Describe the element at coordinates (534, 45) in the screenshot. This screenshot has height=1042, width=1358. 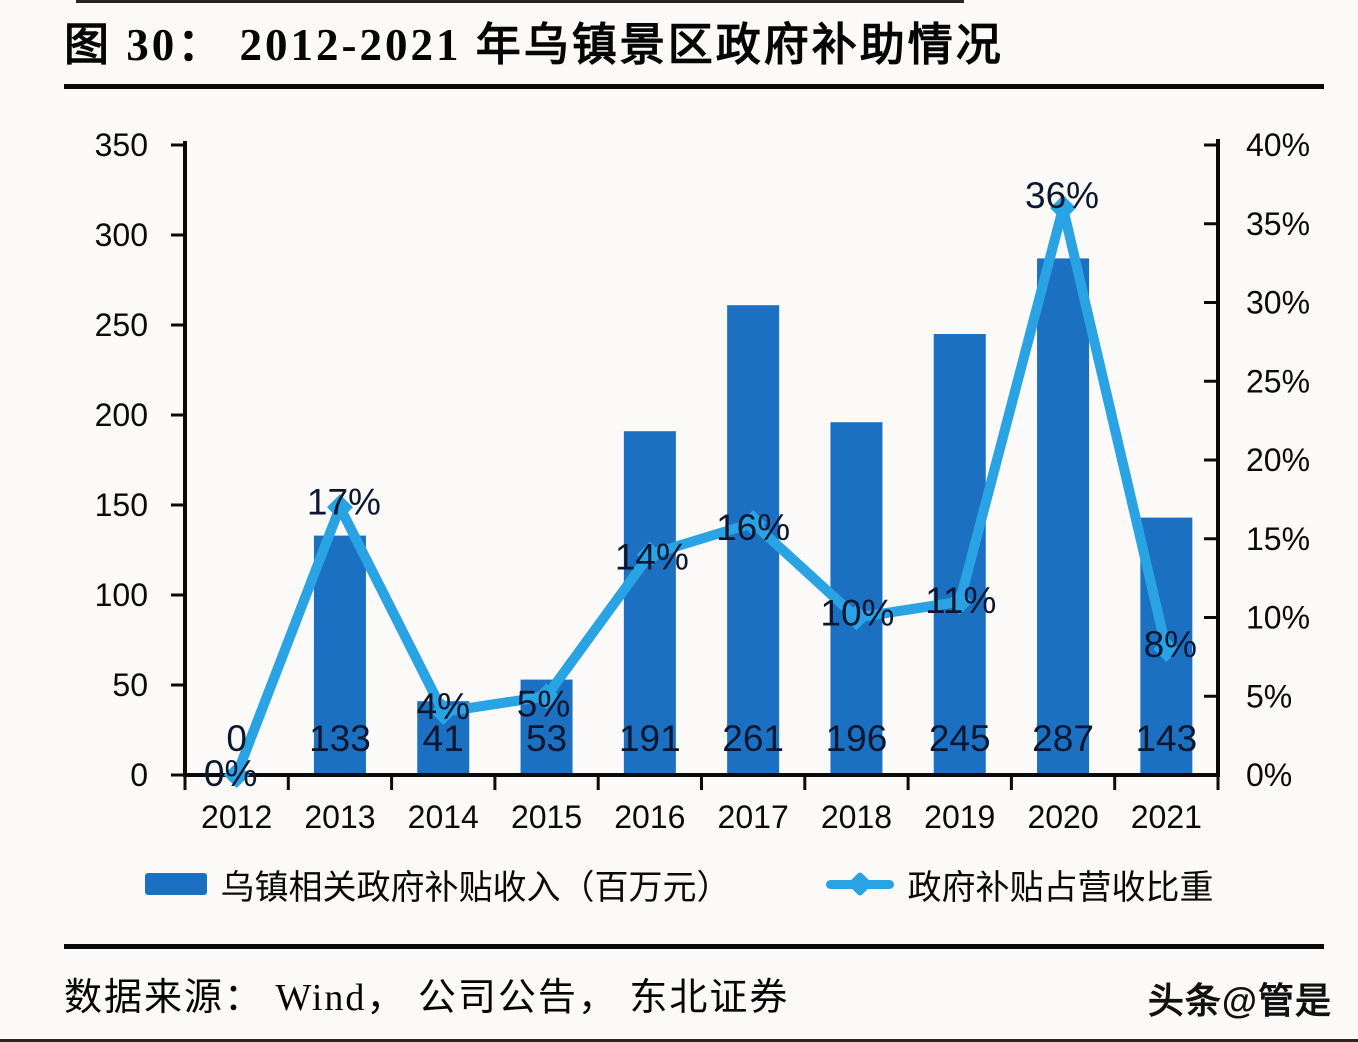
I see `figure-title: 图 30： 2012-2021 年乌镇景区政府补助情况` at that location.